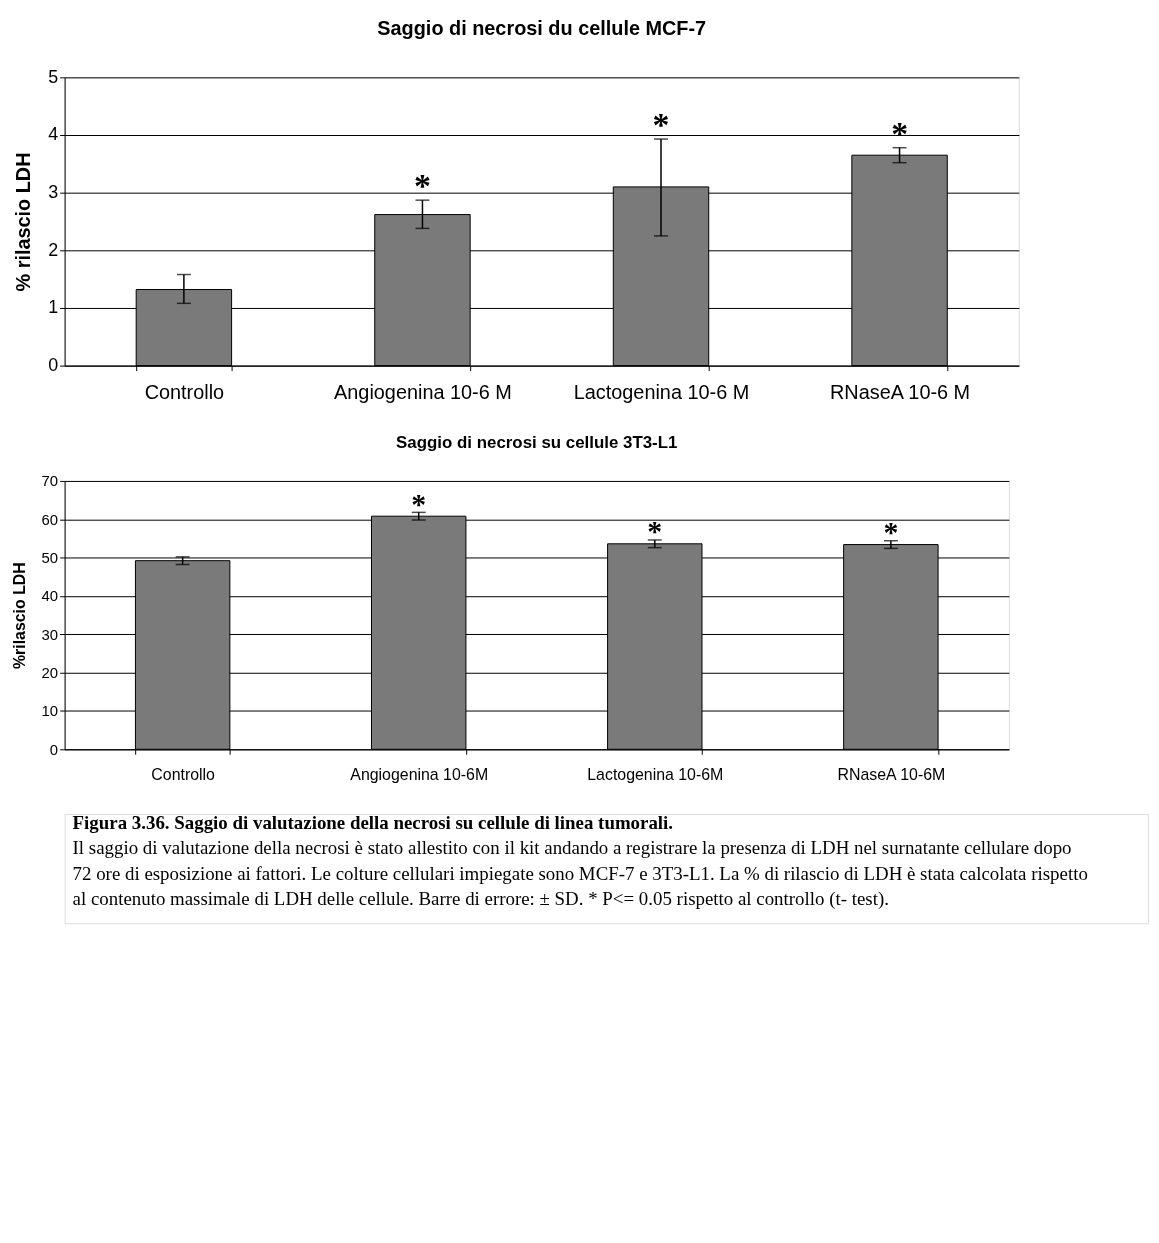  I want to click on chart-title: Saggio di necrosi su cellule 3T3-L1, so click(537, 443).